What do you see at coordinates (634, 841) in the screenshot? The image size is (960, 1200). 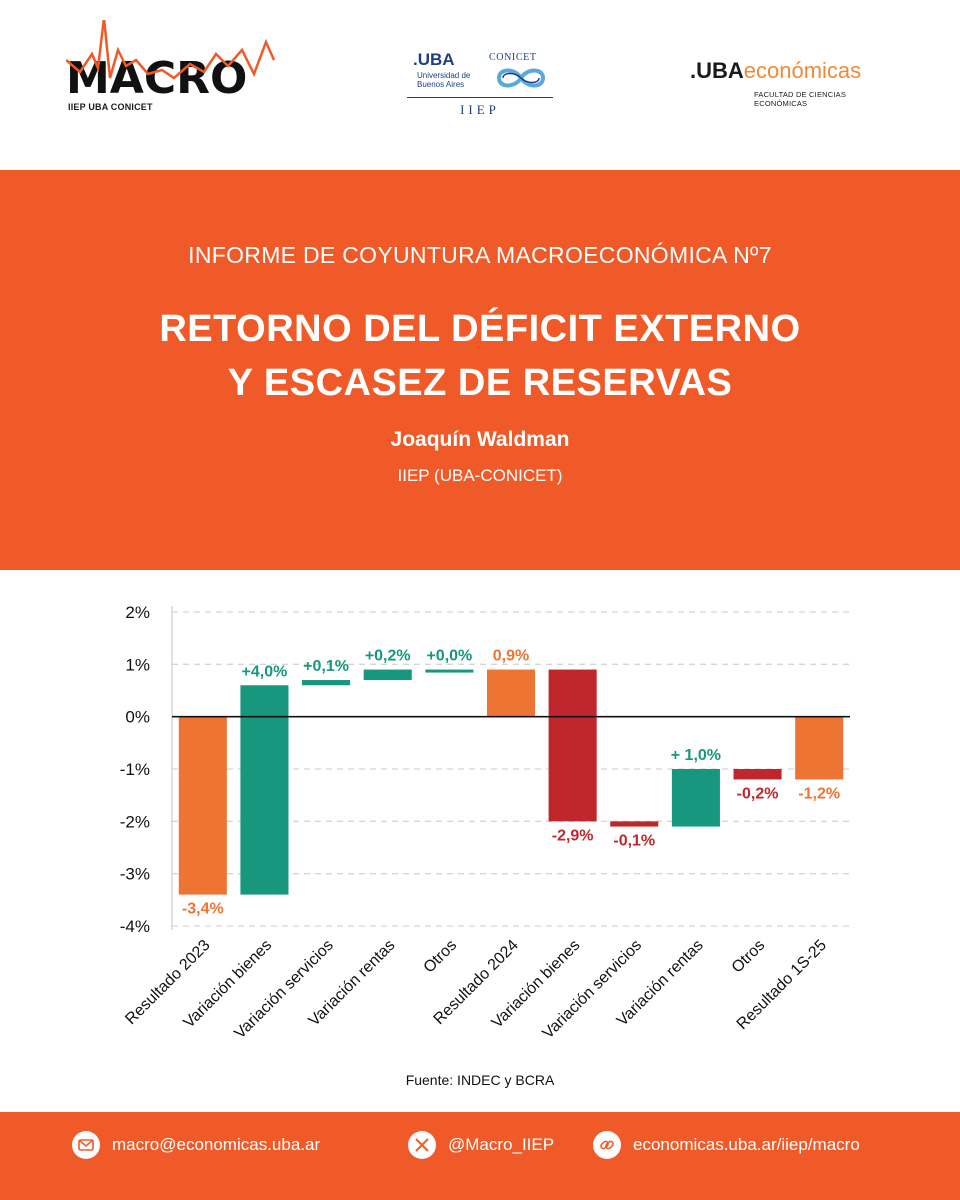 I see `bar-data-label: -0,1%` at bounding box center [634, 841].